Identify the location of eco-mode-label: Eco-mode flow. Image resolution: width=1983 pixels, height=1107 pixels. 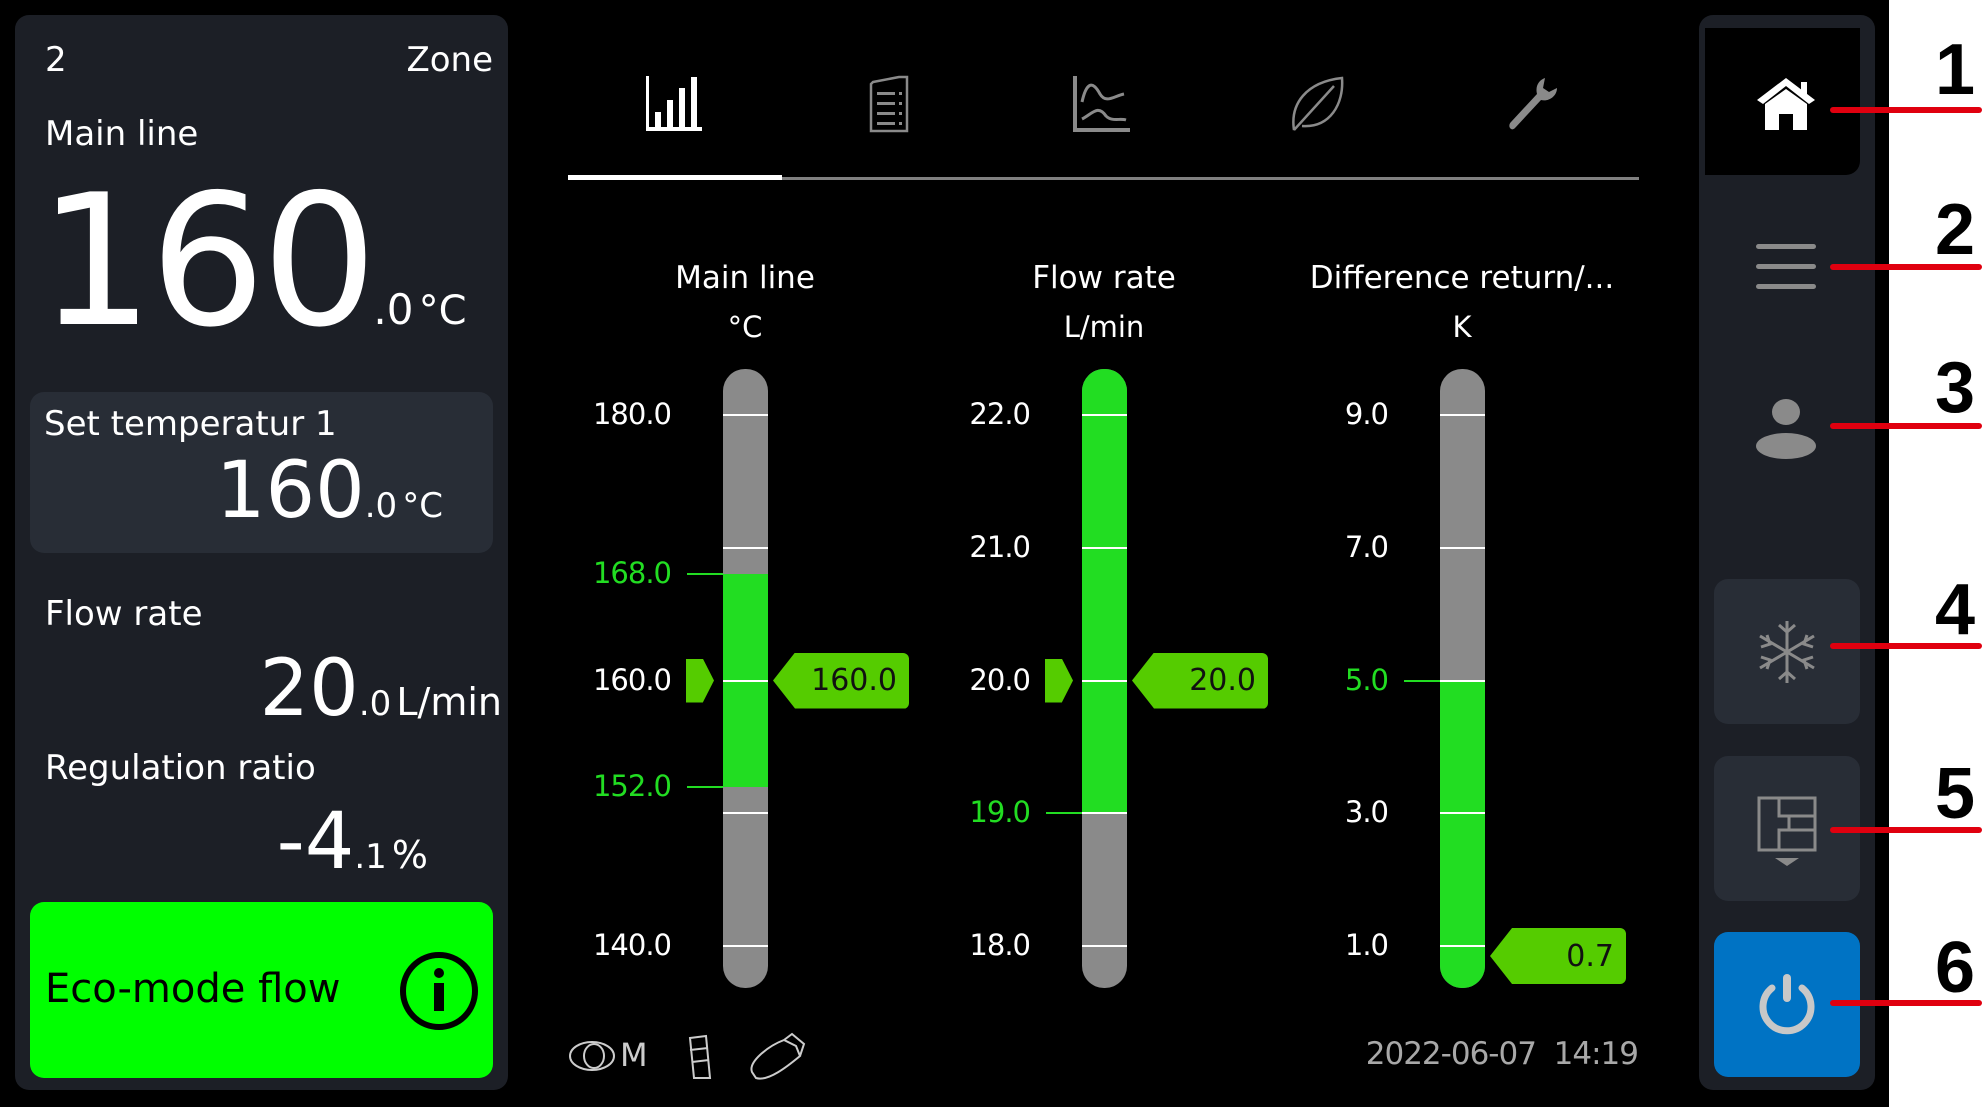
(193, 989).